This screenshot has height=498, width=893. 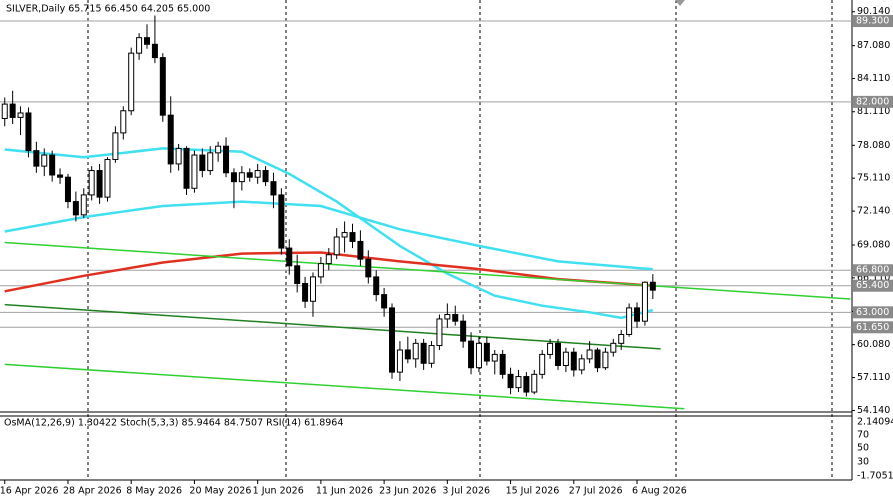 I want to click on x-tick-label: 6 Aug 2026, so click(x=659, y=491).